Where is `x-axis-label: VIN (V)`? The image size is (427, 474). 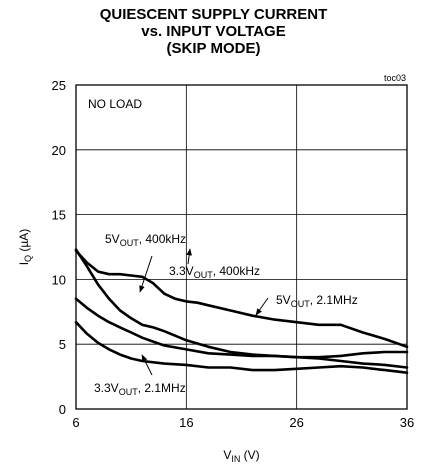 x-axis-label: VIN (V) is located at coordinates (241, 456).